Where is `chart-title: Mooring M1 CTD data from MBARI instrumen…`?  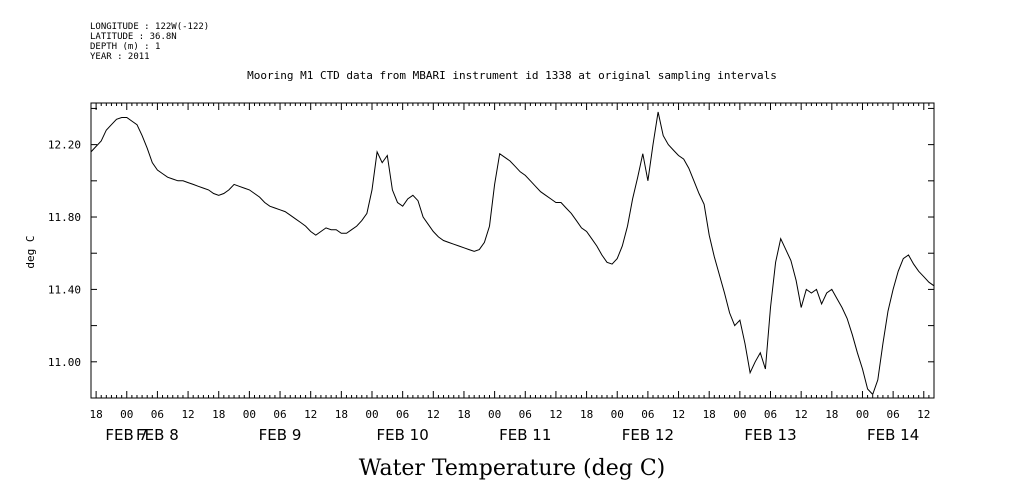 chart-title: Mooring M1 CTD data from MBARI instrumen… is located at coordinates (512, 75).